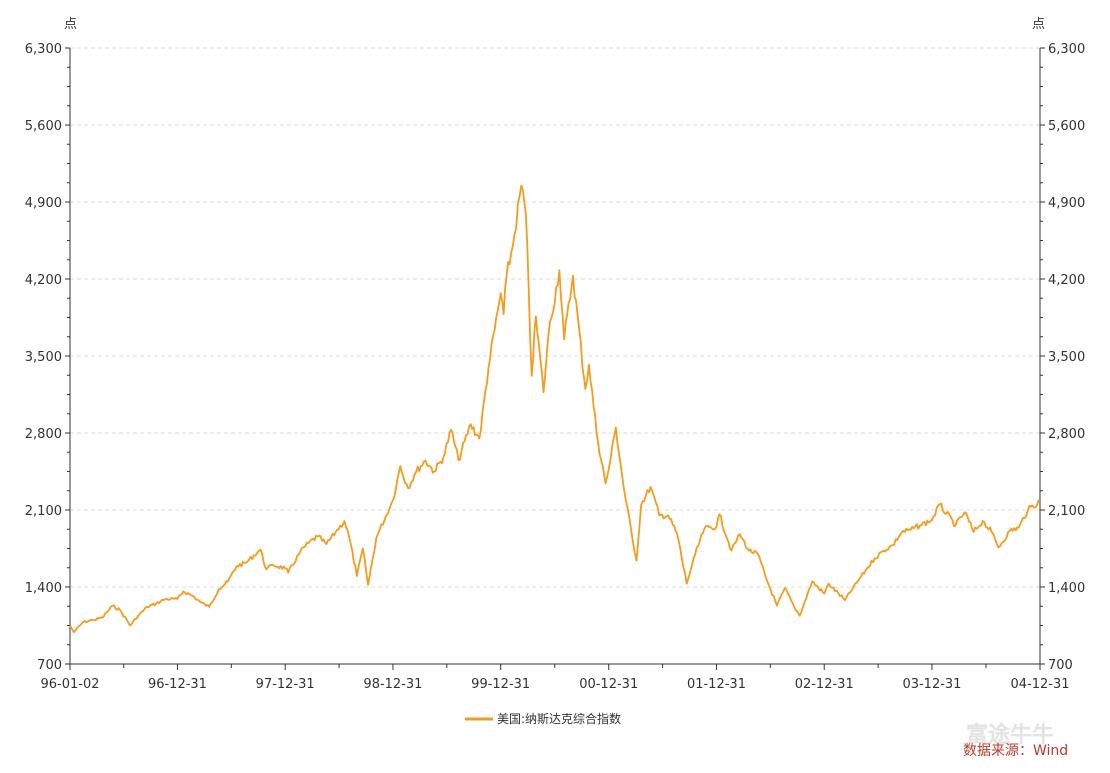 This screenshot has width=1110, height=773. What do you see at coordinates (43, 511) in the screenshot?
I see `y-tick-label-left: 2,100` at bounding box center [43, 511].